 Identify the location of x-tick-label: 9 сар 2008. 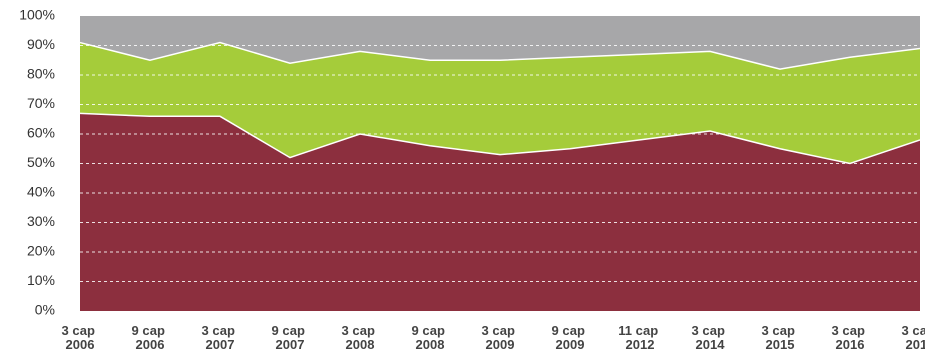
(429, 337).